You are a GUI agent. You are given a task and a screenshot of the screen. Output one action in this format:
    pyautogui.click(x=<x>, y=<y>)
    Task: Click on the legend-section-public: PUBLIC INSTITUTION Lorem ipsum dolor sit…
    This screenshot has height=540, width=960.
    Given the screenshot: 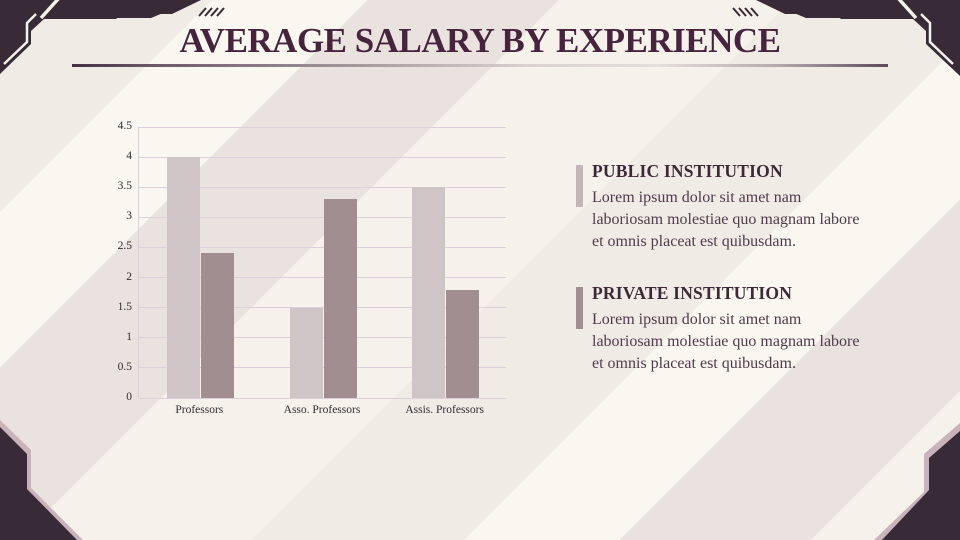 What is the action you would take?
    pyautogui.click(x=731, y=207)
    